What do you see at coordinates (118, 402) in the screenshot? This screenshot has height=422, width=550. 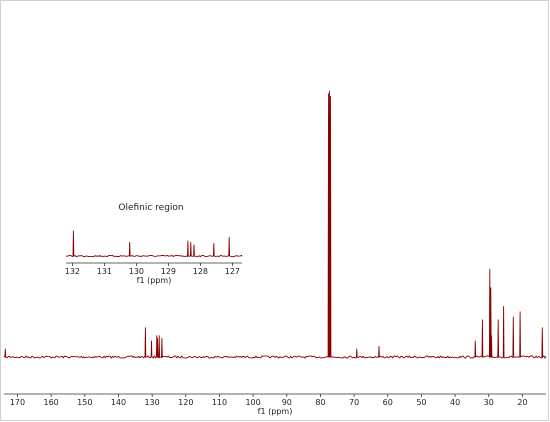 I see `main-tick-label: 140` at bounding box center [118, 402].